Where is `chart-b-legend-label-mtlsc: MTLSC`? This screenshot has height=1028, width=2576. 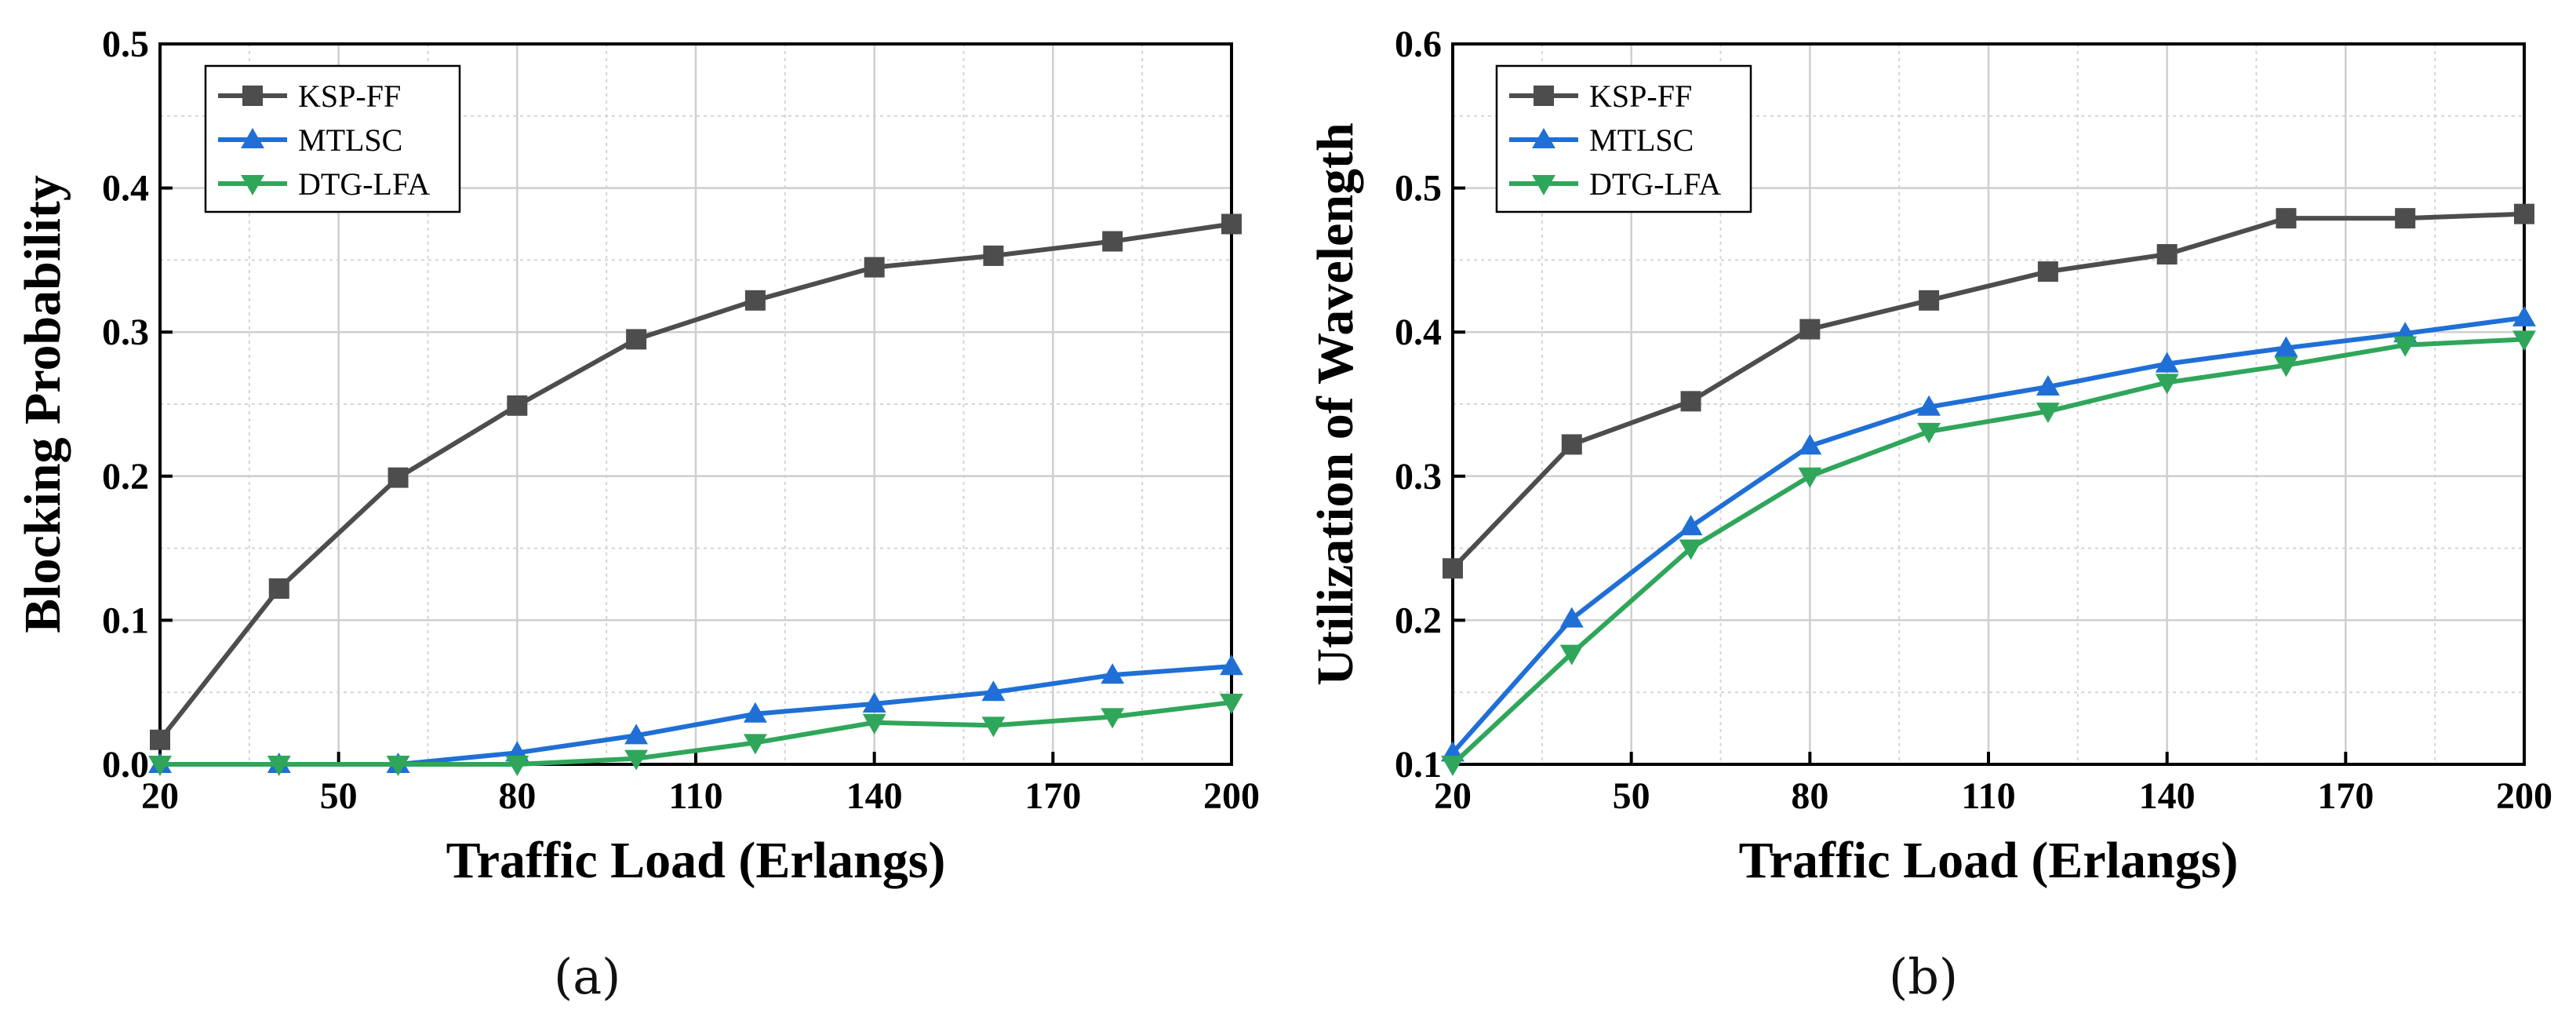 chart-b-legend-label-mtlsc: MTLSC is located at coordinates (1642, 140).